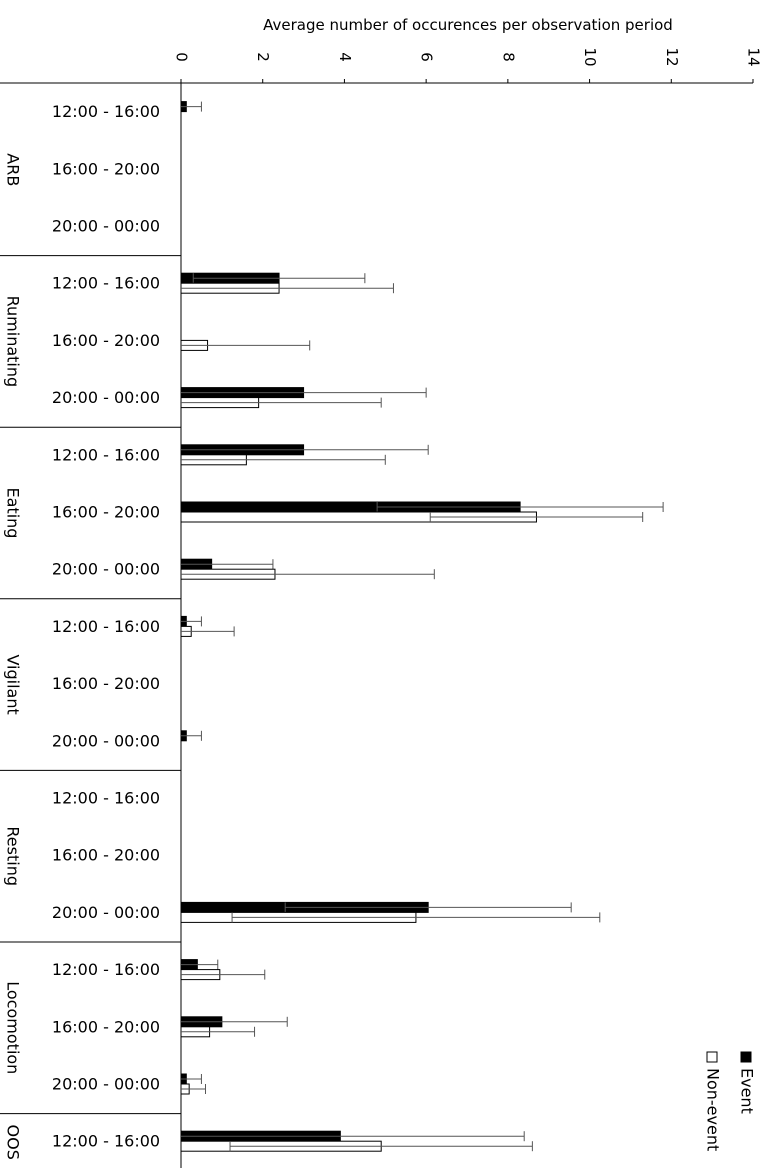 The image size is (772, 1174). Describe the element at coordinates (747, 1091) in the screenshot. I see `legend-event-label: Event` at that location.